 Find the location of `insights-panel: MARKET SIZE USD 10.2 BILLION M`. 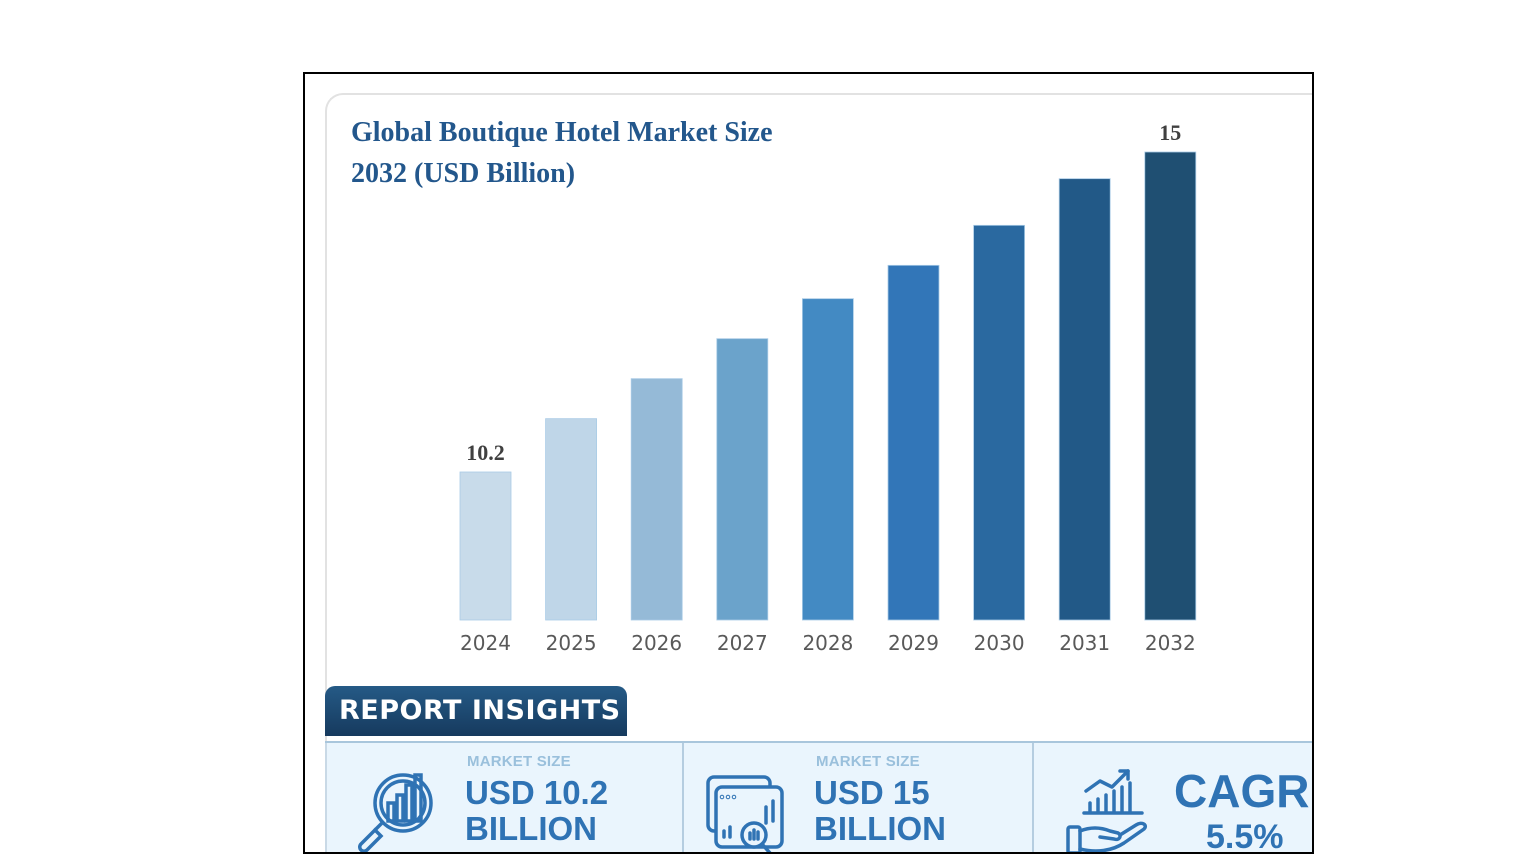

insights-panel: MARKET SIZE USD 10.2 BILLION M is located at coordinates (818, 797).